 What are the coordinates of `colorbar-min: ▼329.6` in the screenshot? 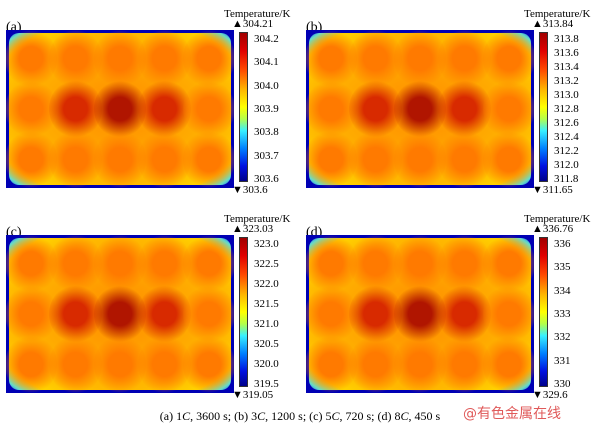 It's located at (550, 395).